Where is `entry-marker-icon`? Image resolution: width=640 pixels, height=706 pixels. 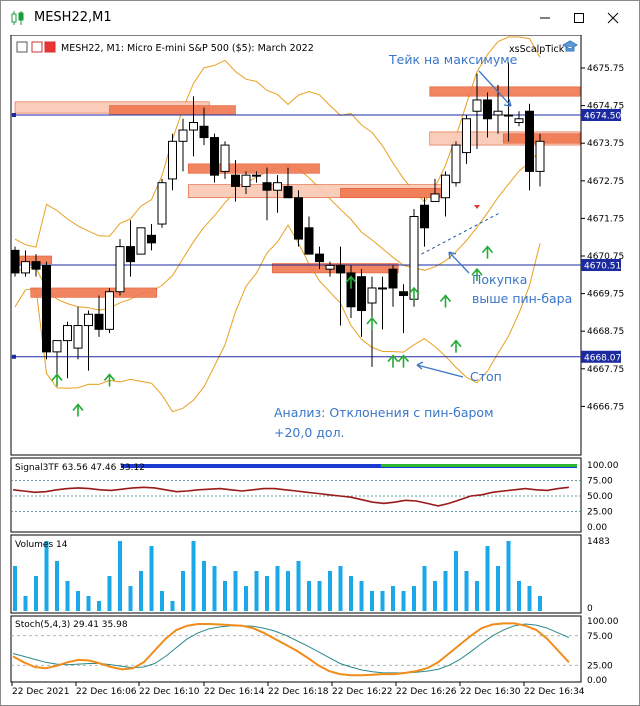 entry-marker-icon is located at coordinates (477, 207).